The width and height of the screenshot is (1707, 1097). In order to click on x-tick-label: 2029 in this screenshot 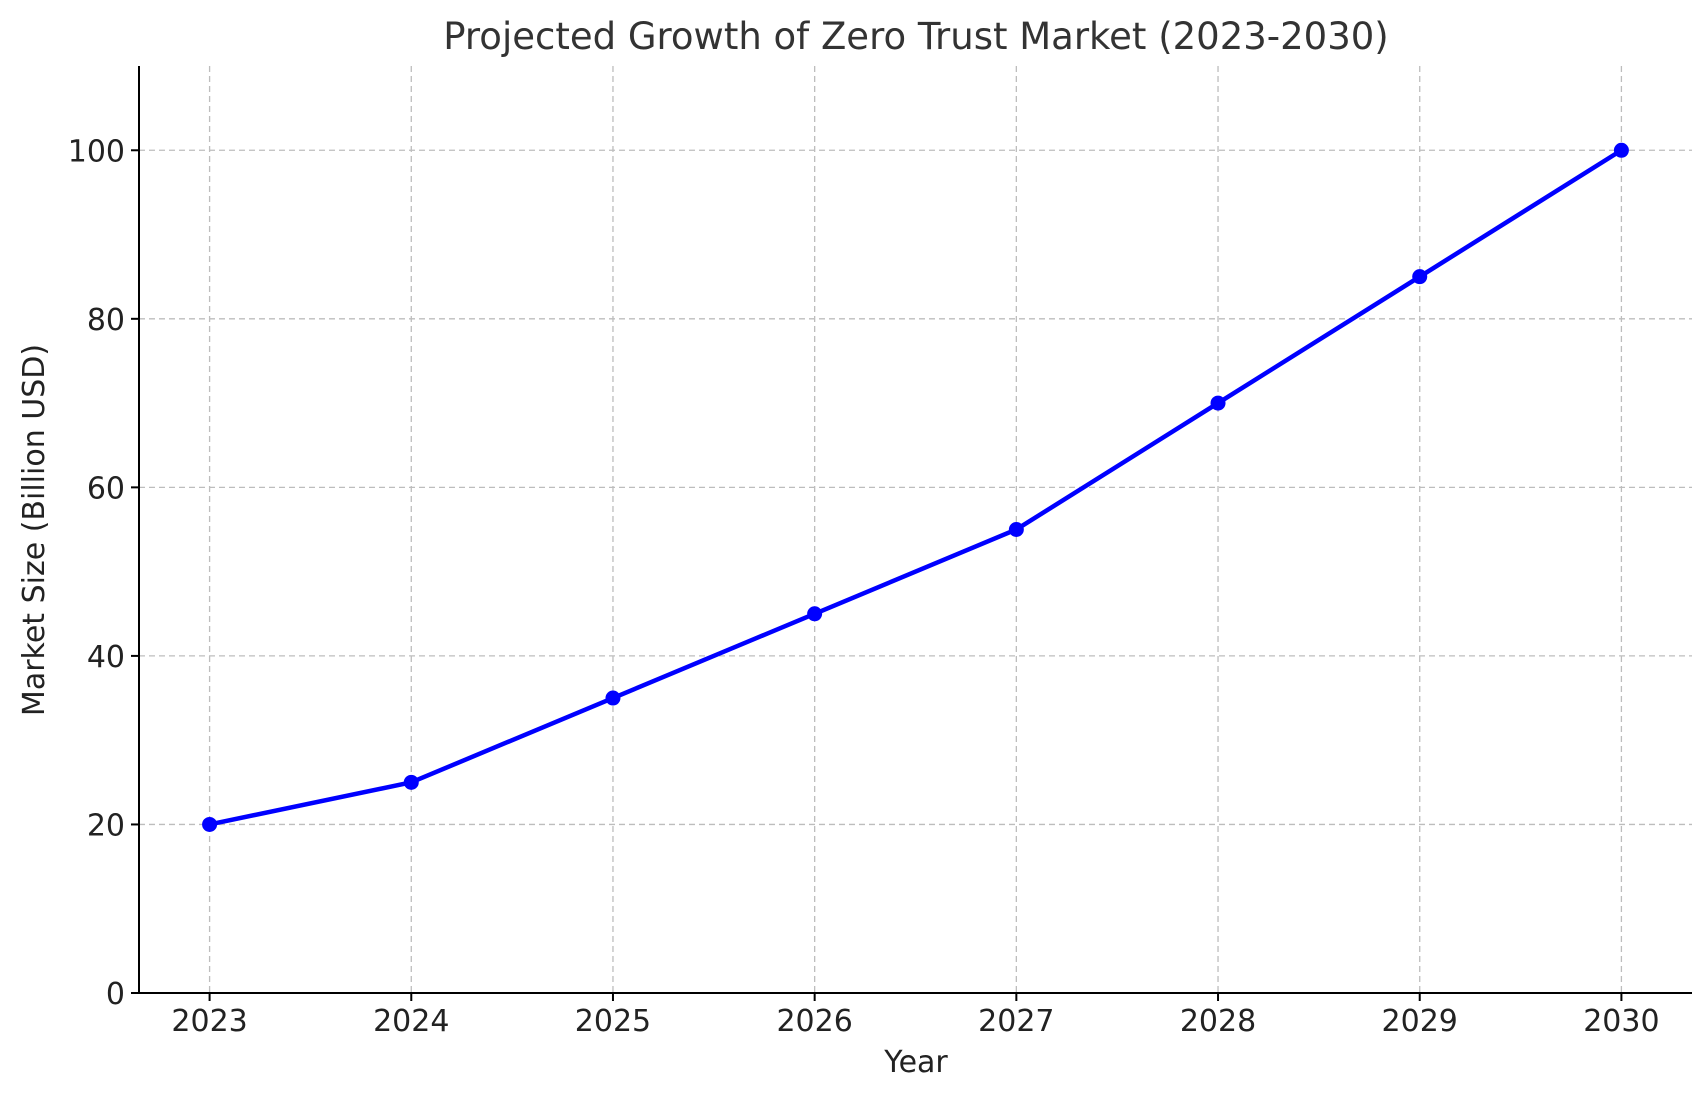, I will do `click(1420, 1021)`.